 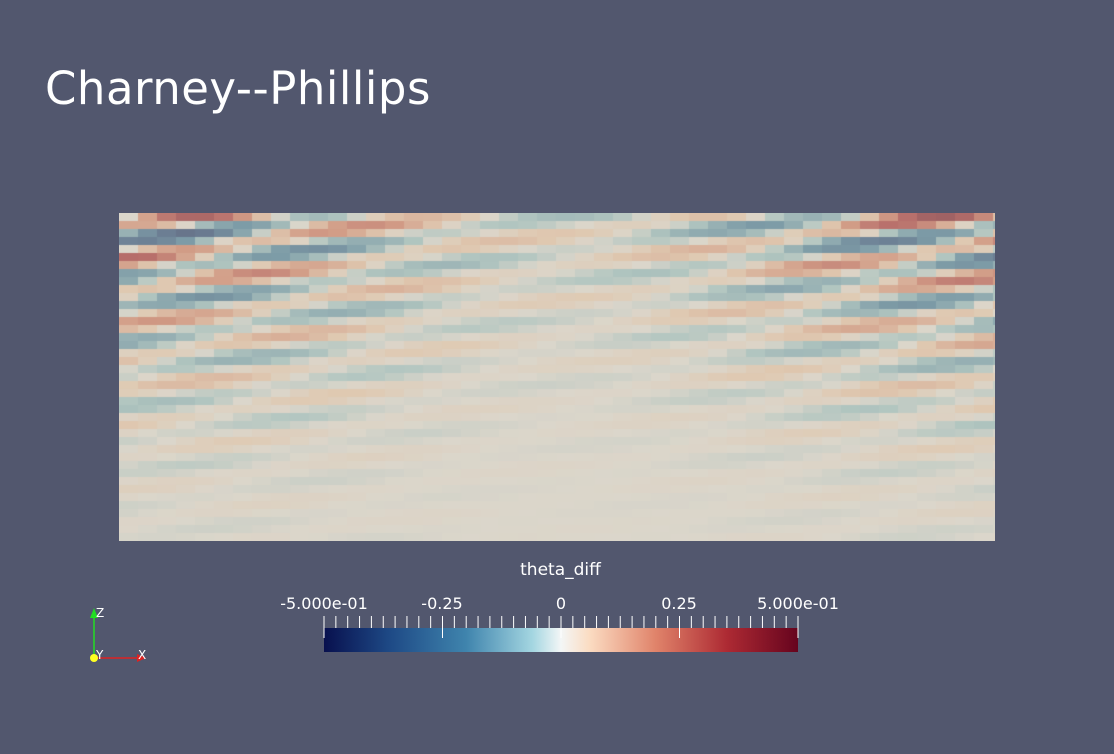 What do you see at coordinates (561, 603) in the screenshot?
I see `colorbar-tick-label-zero: 0` at bounding box center [561, 603].